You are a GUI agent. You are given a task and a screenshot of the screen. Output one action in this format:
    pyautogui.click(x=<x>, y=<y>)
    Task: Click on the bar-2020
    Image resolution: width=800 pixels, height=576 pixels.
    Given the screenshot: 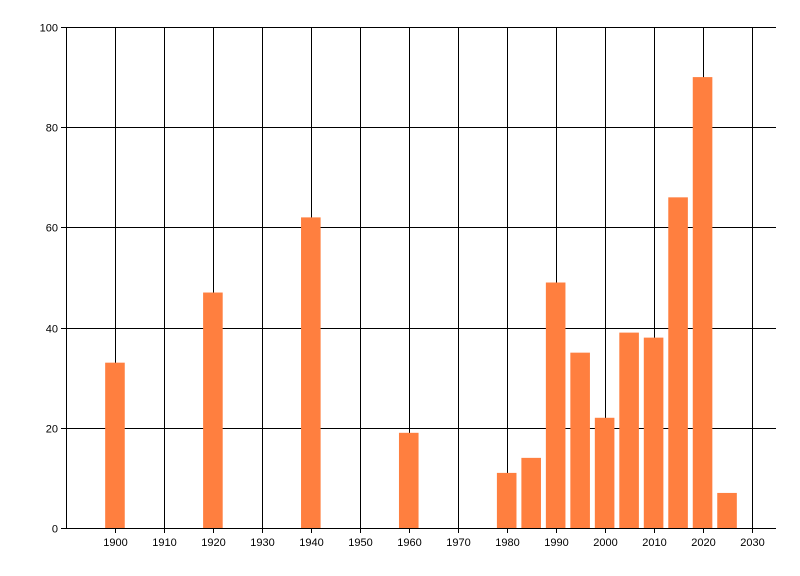 What is the action you would take?
    pyautogui.click(x=702, y=302)
    